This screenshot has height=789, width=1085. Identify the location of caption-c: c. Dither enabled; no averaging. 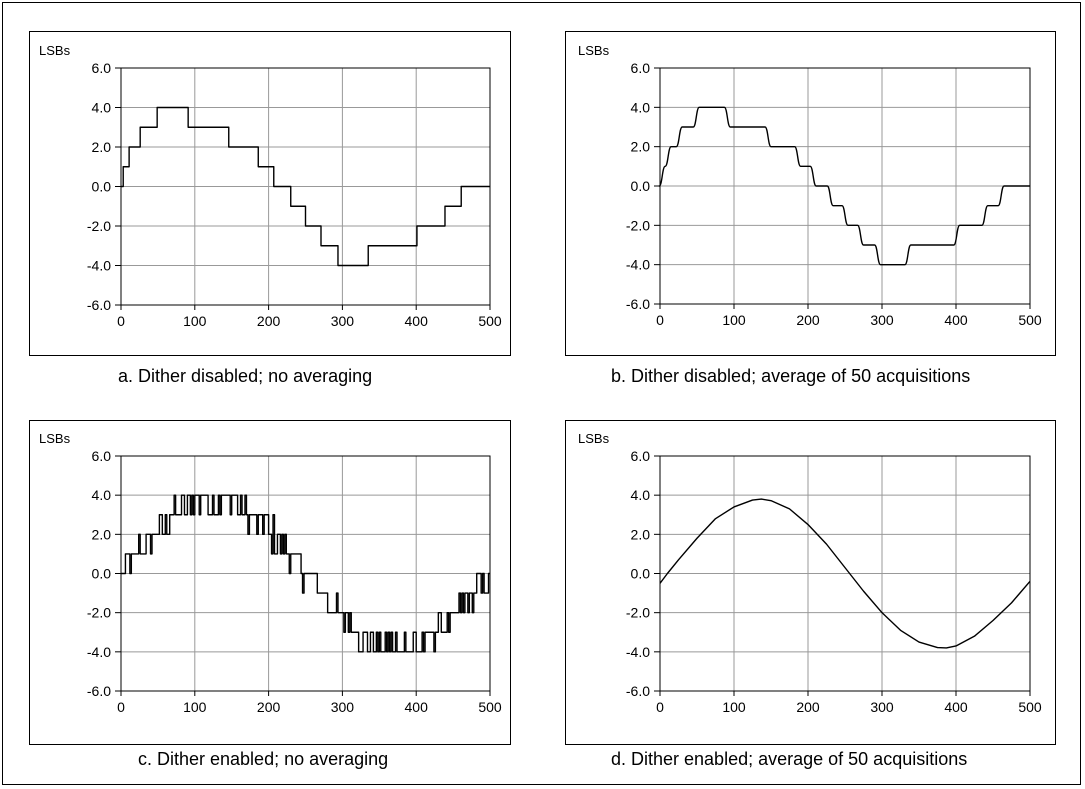
(263, 759).